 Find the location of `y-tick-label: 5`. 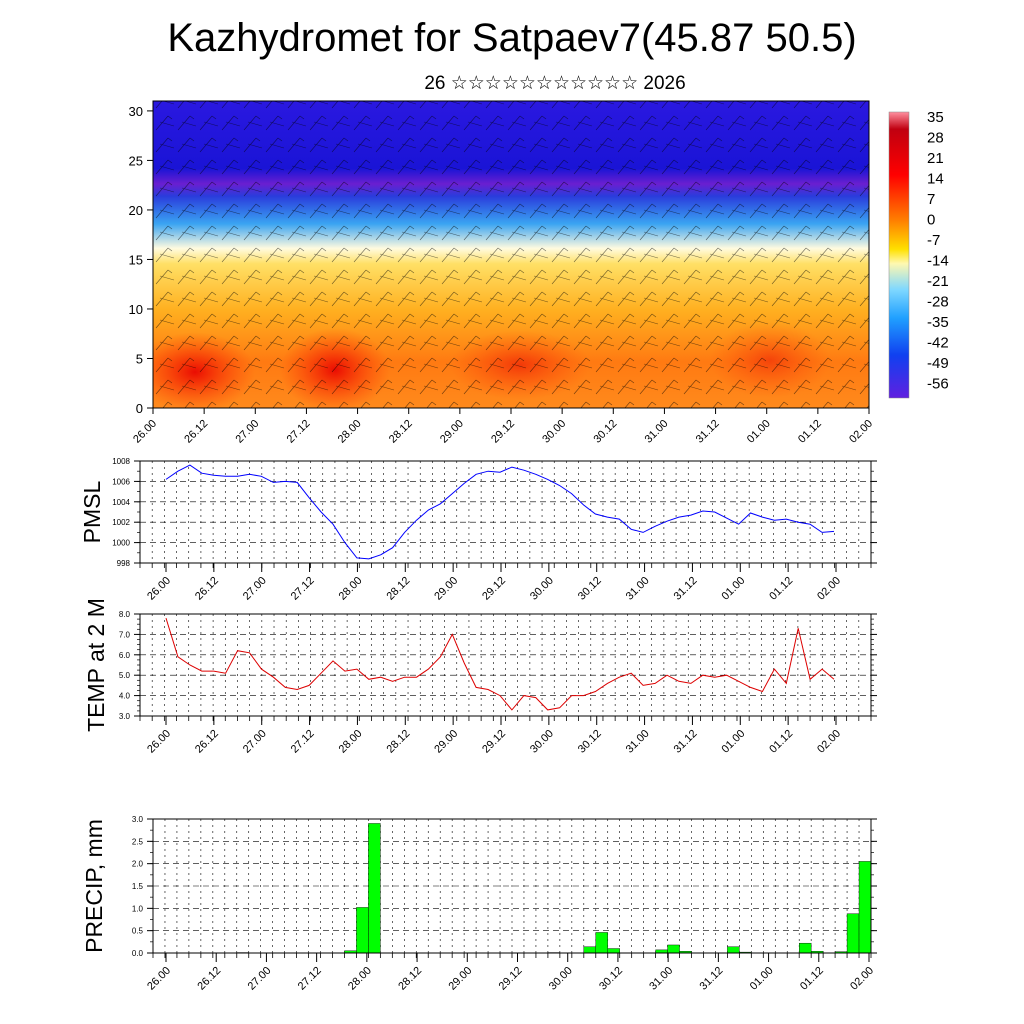

y-tick-label: 5 is located at coordinates (139, 358).